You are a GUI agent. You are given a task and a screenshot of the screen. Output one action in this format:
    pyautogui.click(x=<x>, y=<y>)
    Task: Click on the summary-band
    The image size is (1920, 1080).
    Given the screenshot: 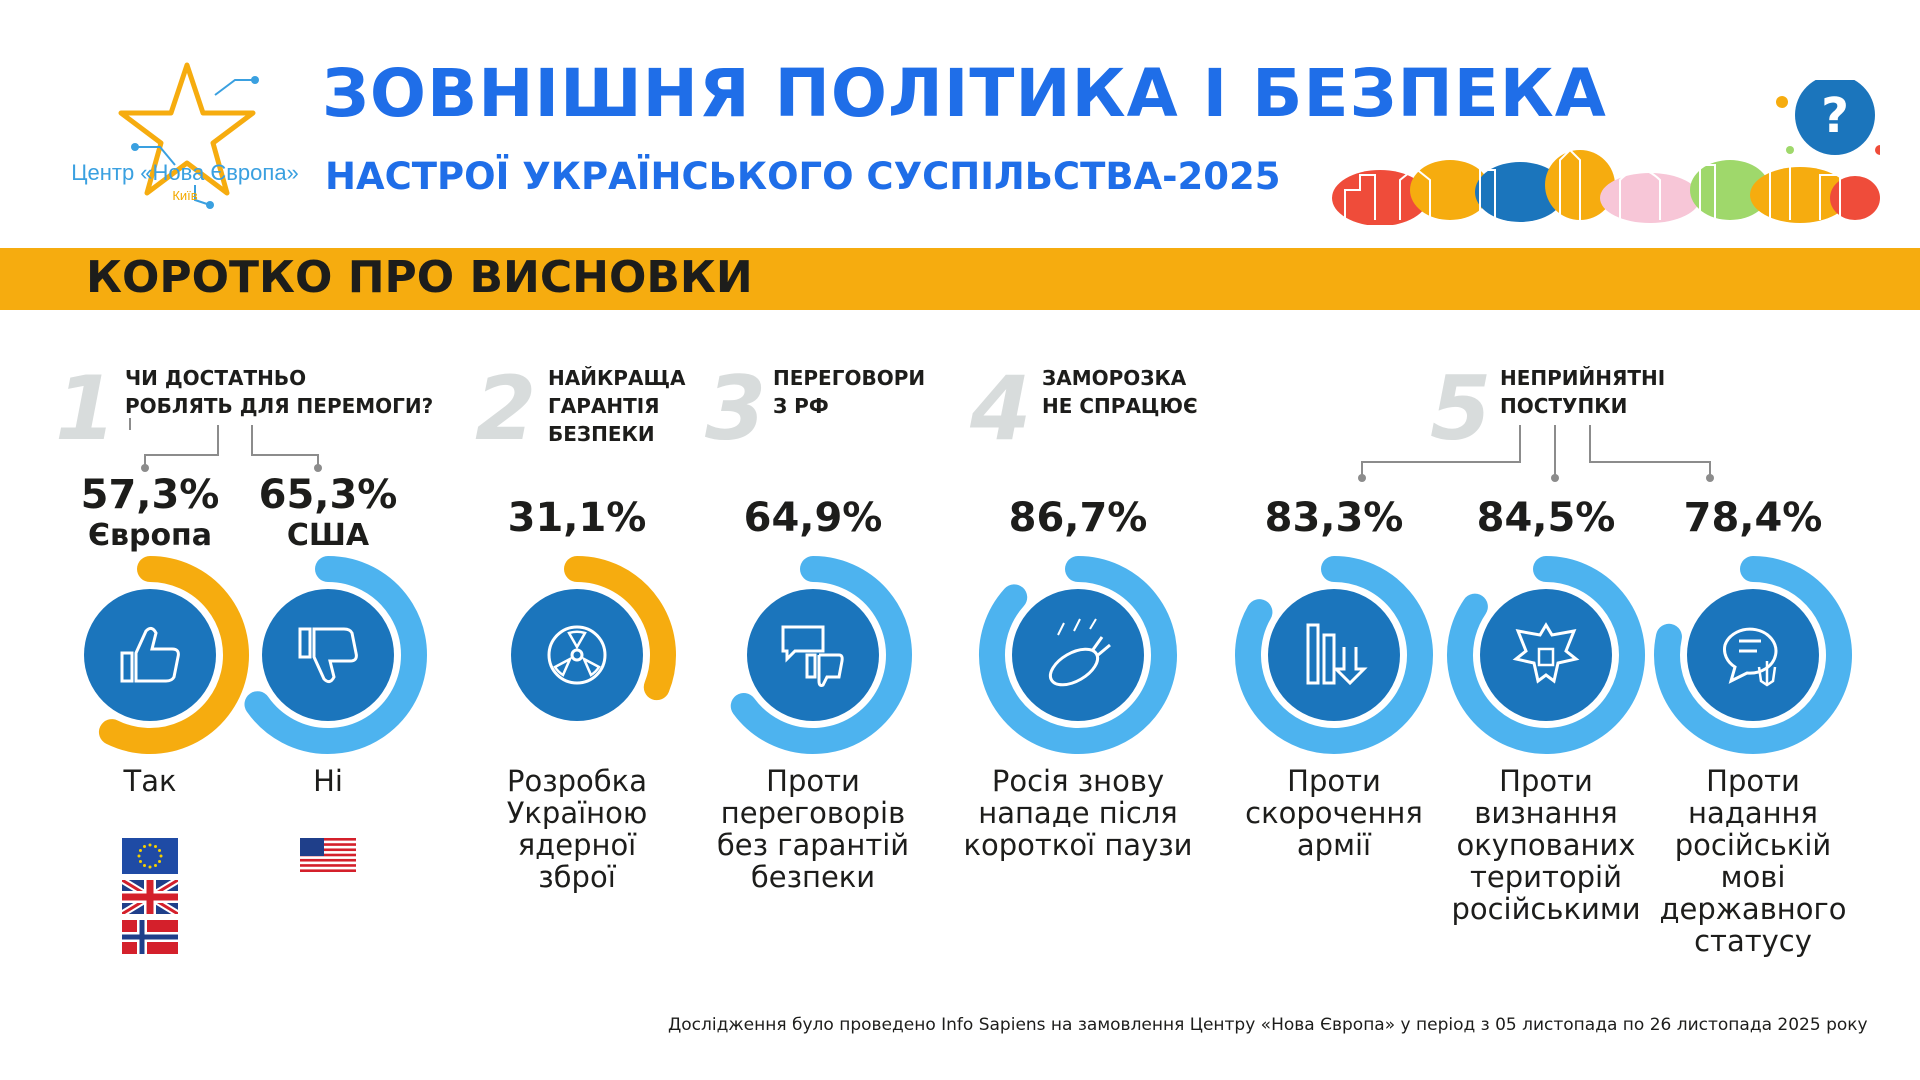 What is the action you would take?
    pyautogui.click(x=960, y=279)
    